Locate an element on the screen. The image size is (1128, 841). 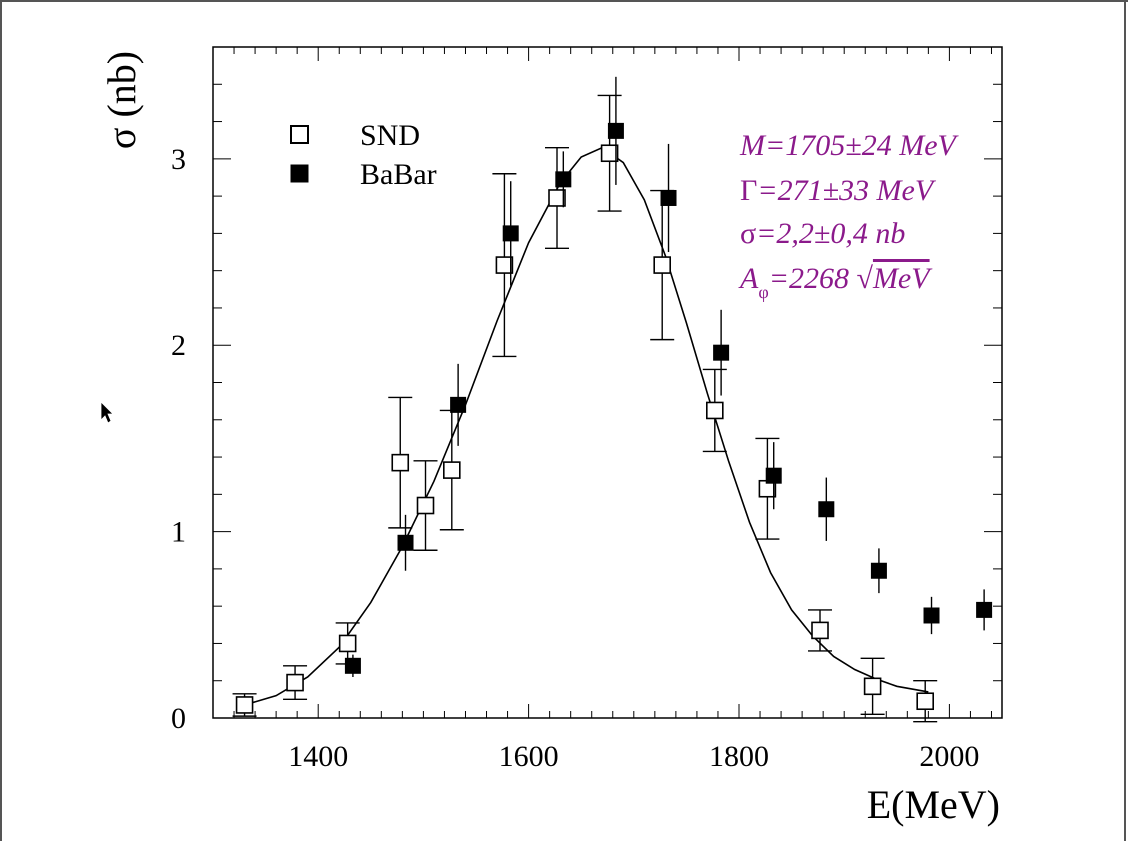
x-tick-label: 1600 is located at coordinates (529, 756).